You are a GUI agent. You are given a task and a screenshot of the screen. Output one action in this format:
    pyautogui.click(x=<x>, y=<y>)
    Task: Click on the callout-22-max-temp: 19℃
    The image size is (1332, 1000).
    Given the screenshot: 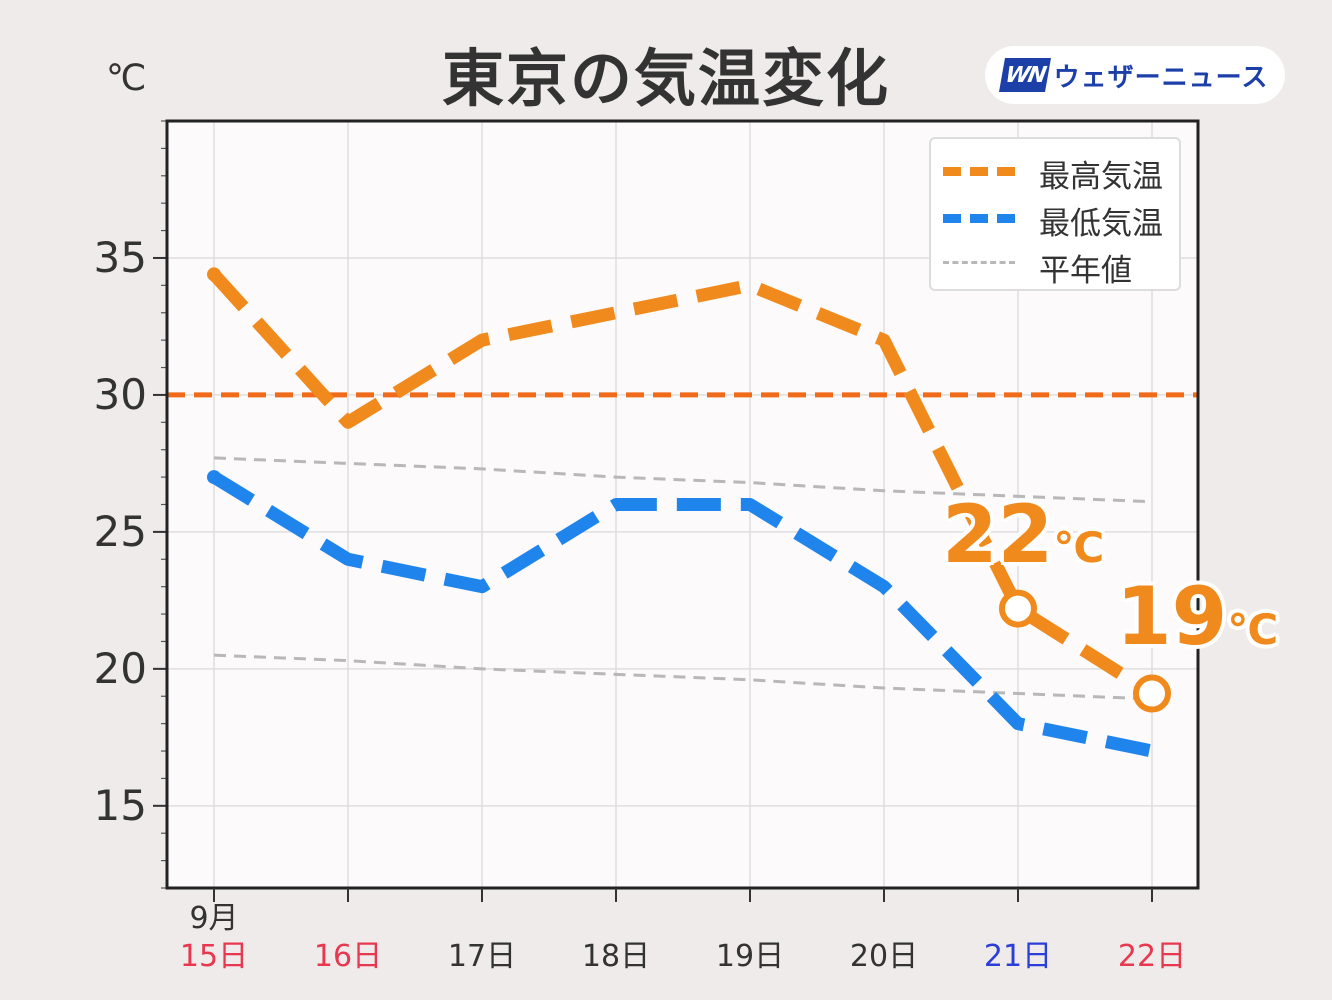 What is the action you would take?
    pyautogui.click(x=1197, y=616)
    